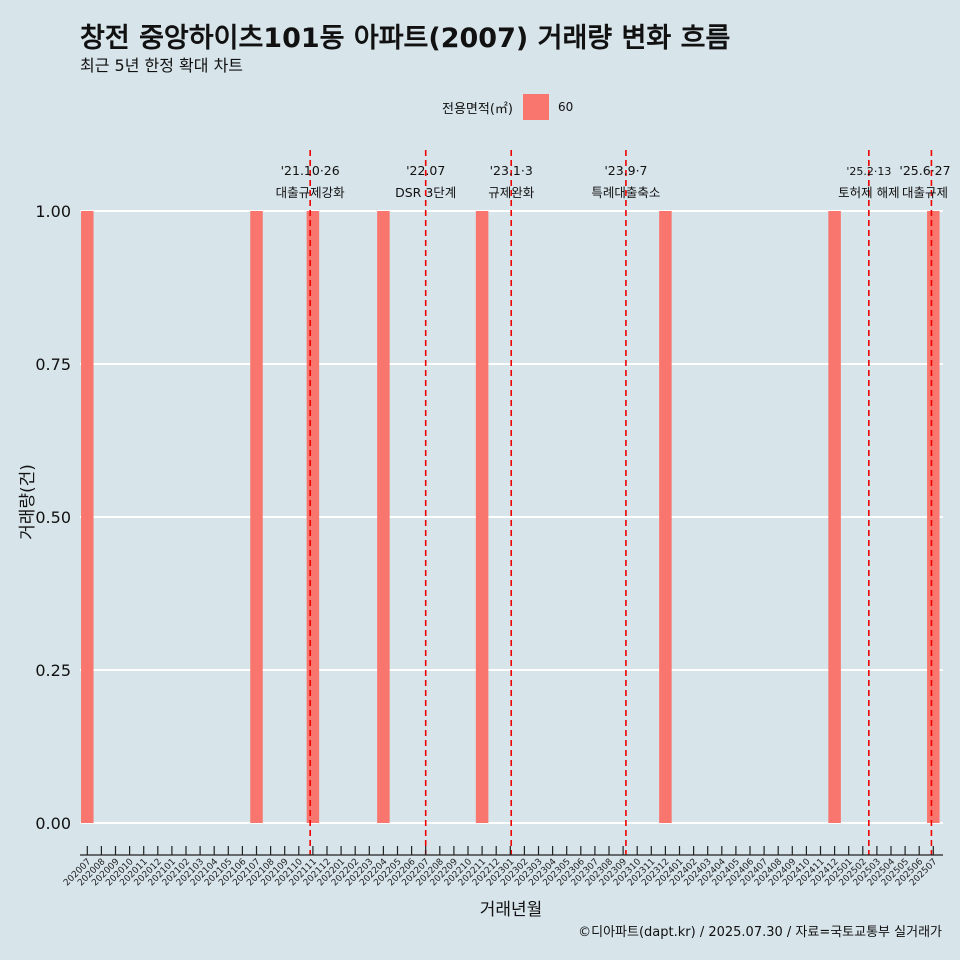  I want to click on event-desc-label: 규제완화, so click(511, 192).